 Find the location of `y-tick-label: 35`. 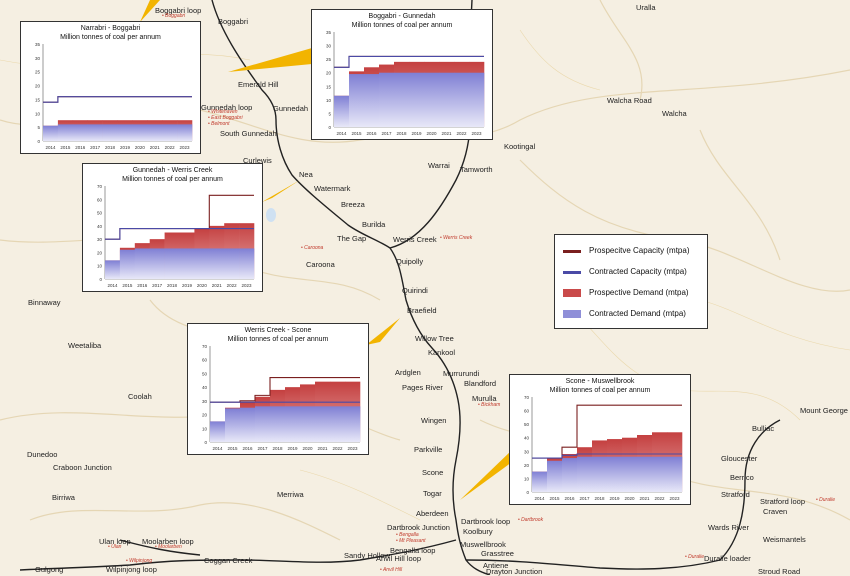

y-tick-label: 35 is located at coordinates (329, 32).